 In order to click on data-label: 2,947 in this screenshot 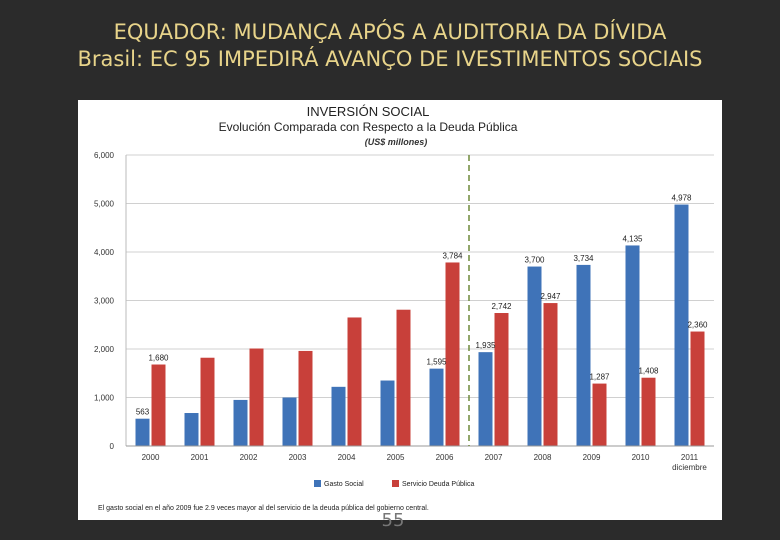, I will do `click(550, 296)`.